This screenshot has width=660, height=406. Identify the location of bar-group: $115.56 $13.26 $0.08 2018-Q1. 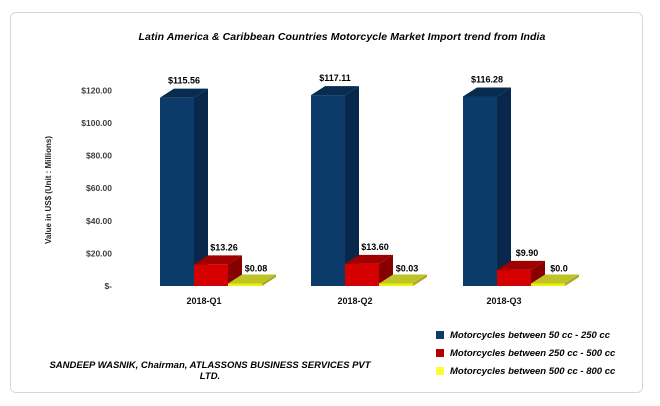
(218, 191).